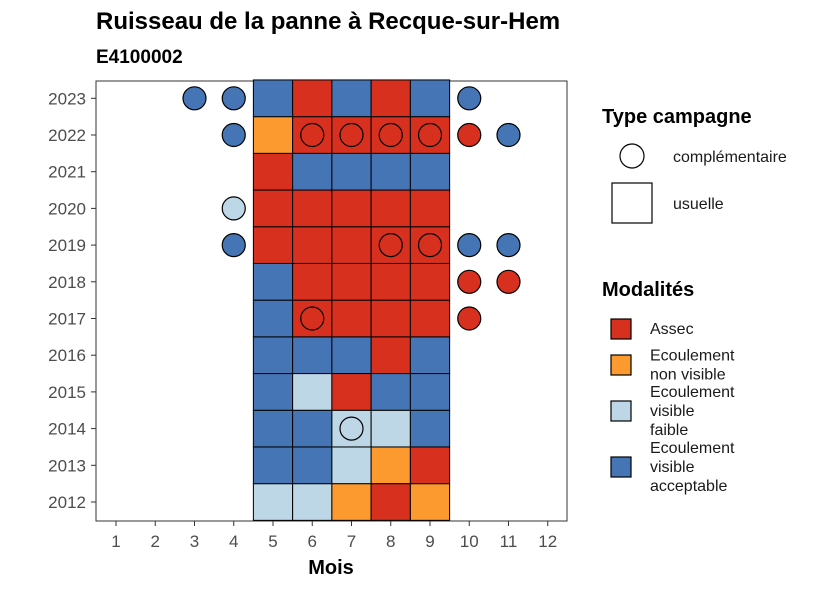 The width and height of the screenshot is (826, 590). Describe the element at coordinates (67, 502) in the screenshot. I see `y-tick-label: 2012` at that location.